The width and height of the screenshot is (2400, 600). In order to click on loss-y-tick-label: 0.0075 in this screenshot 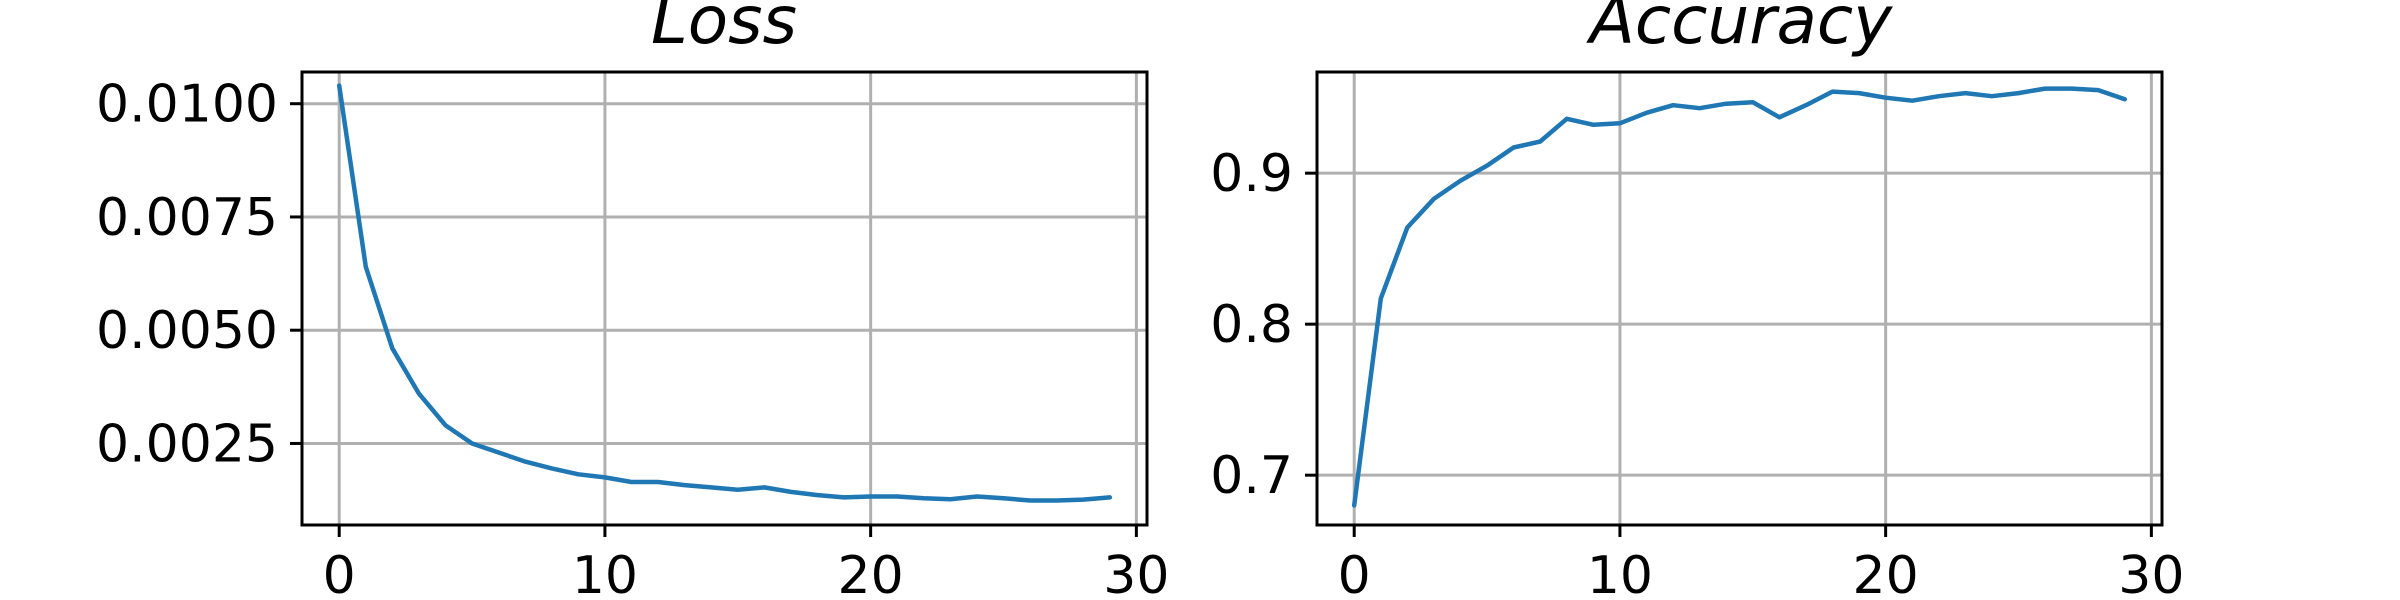, I will do `click(187, 218)`.